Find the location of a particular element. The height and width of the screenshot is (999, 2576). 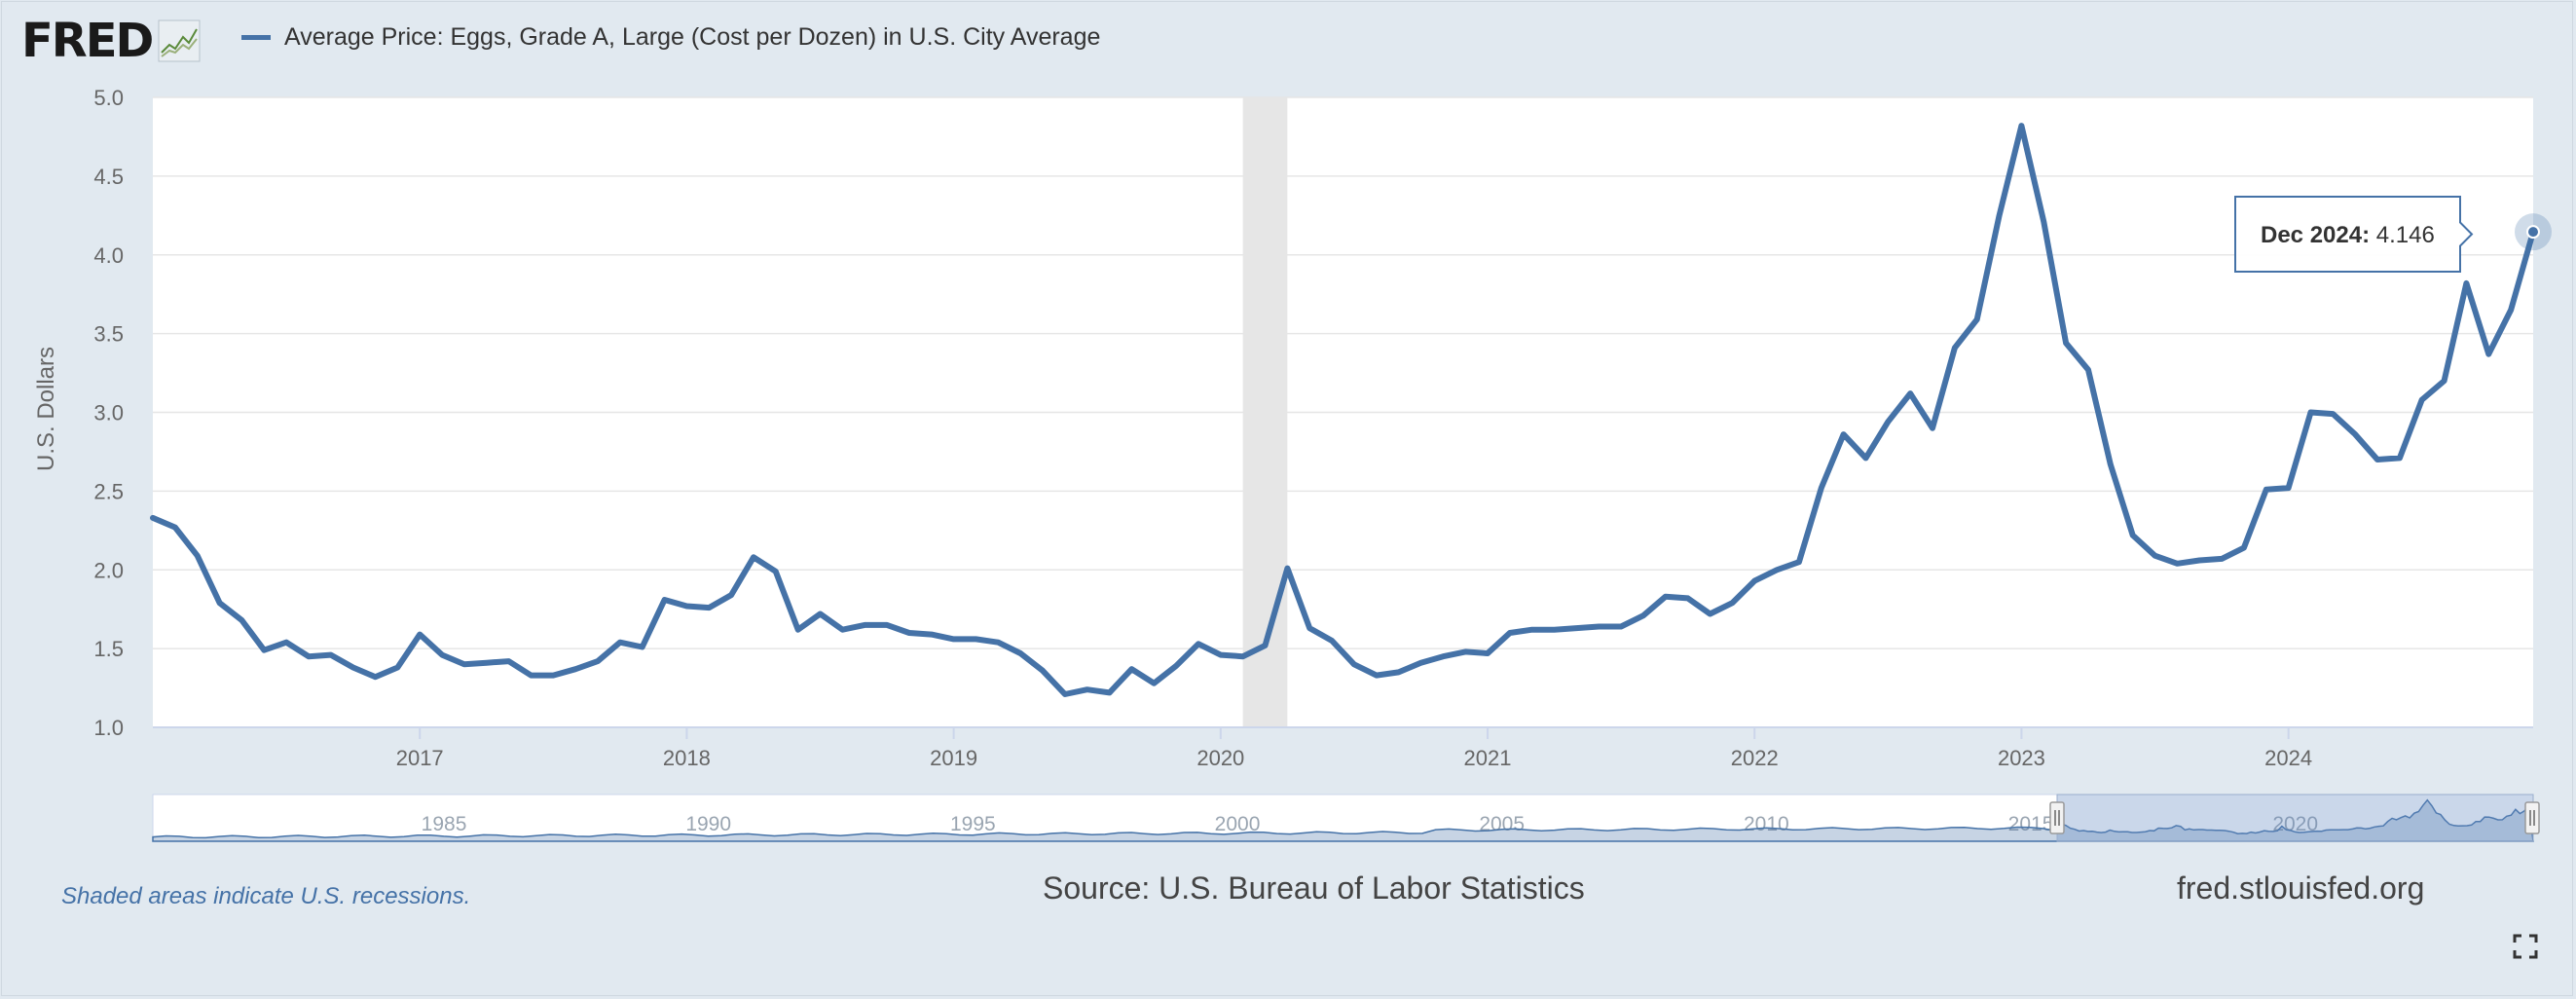

navigator-tick-label: 2010 is located at coordinates (1766, 824).